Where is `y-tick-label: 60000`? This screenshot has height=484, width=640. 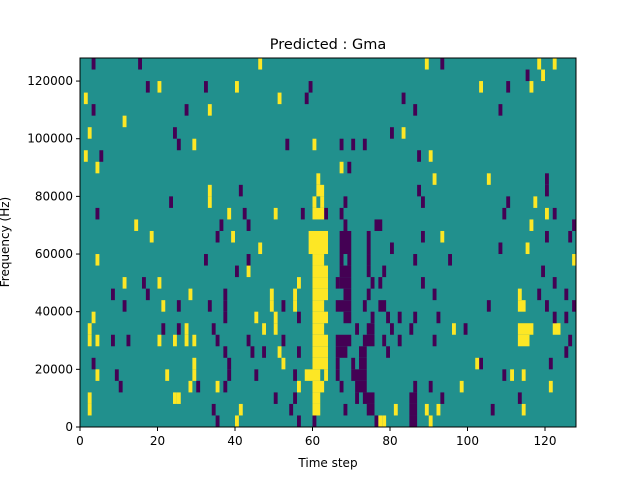 y-tick-label: 60000 is located at coordinates (54, 254).